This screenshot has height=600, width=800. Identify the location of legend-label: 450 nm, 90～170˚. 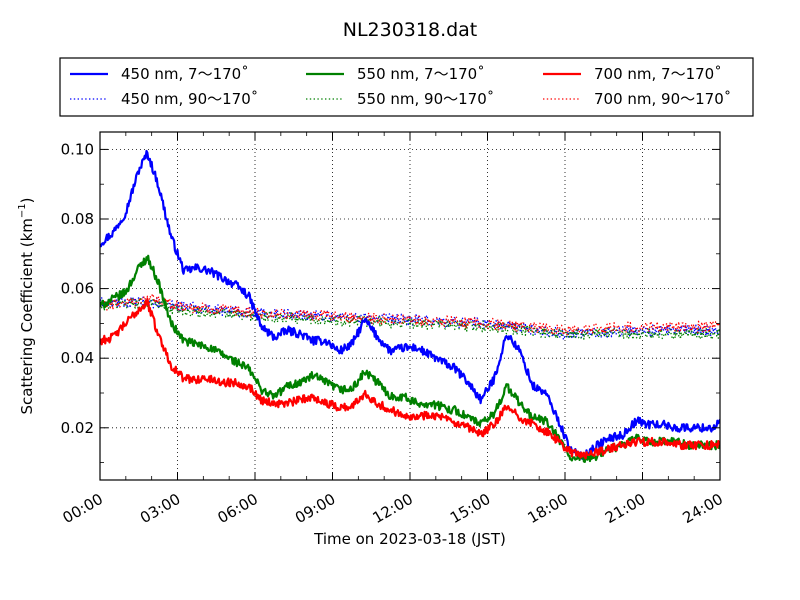
(189, 99).